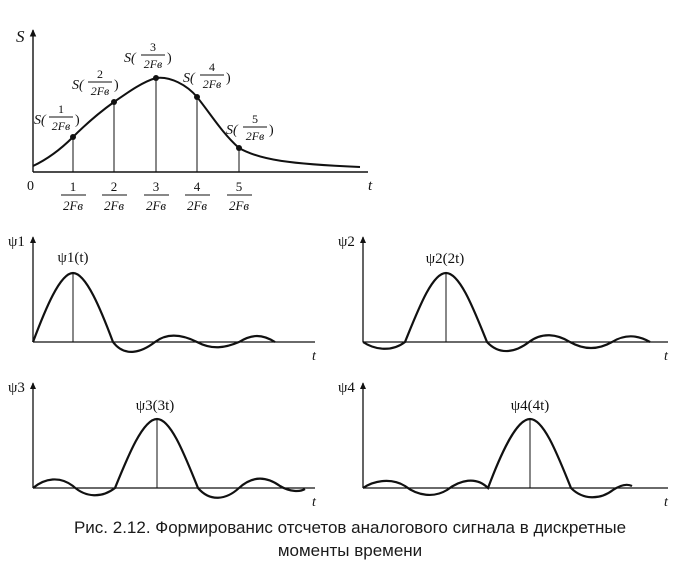 This screenshot has width=700, height=578. What do you see at coordinates (239, 205) in the screenshot?
I see `tick-5-den: 2Fв` at bounding box center [239, 205].